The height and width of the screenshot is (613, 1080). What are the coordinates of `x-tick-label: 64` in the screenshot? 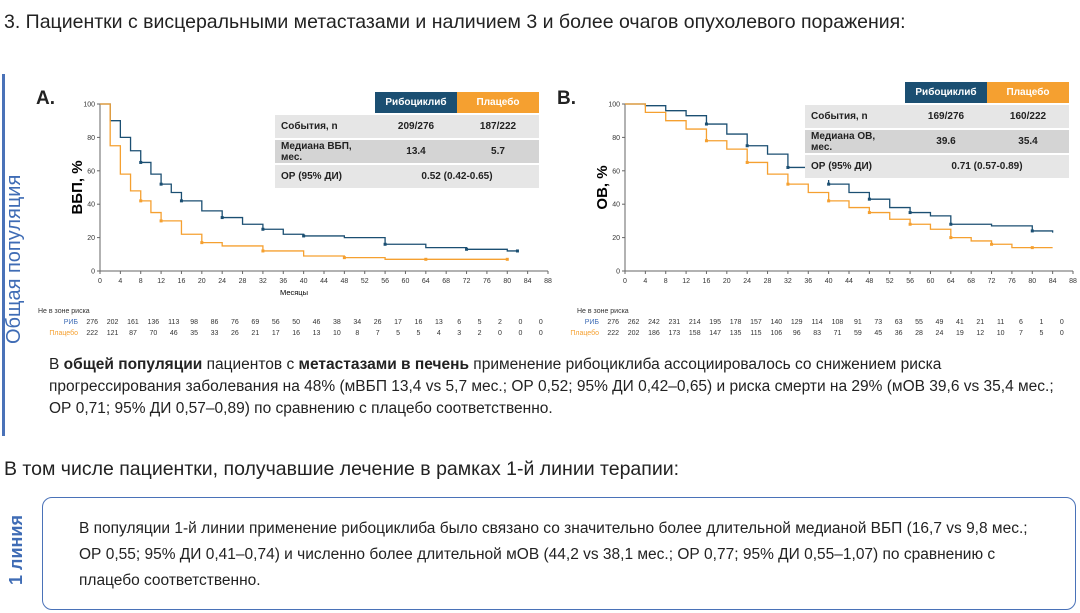 It's located at (951, 281).